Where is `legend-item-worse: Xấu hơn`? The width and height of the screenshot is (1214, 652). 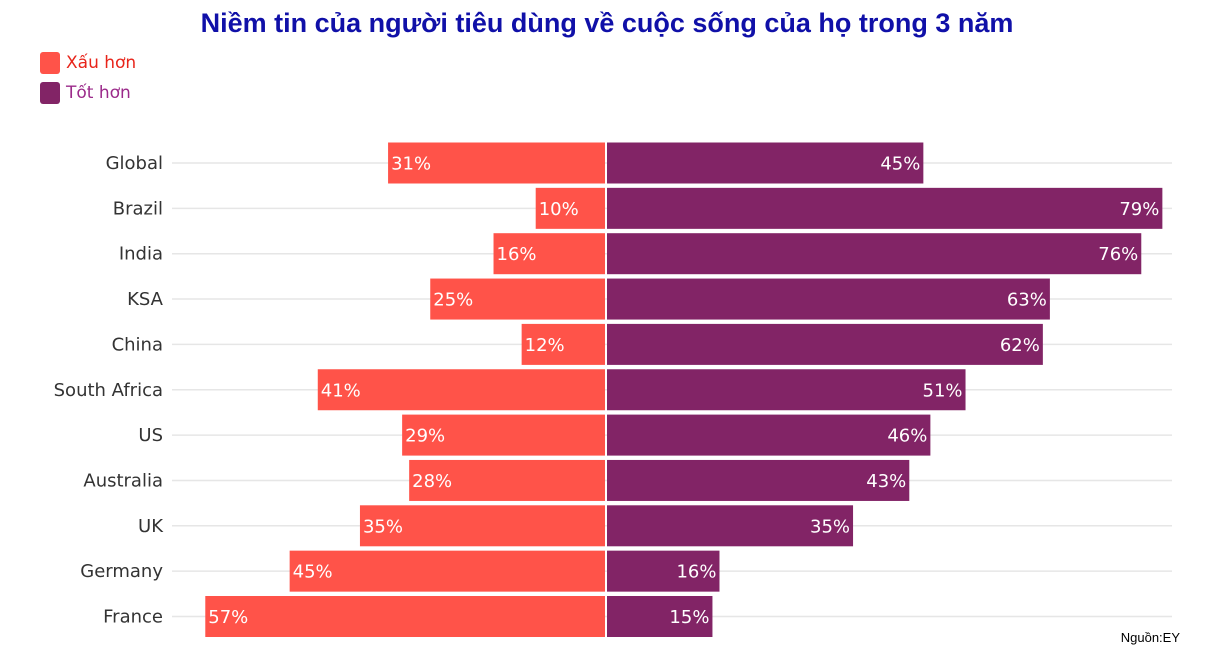
legend-item-worse: Xấu hơn is located at coordinates (88, 63).